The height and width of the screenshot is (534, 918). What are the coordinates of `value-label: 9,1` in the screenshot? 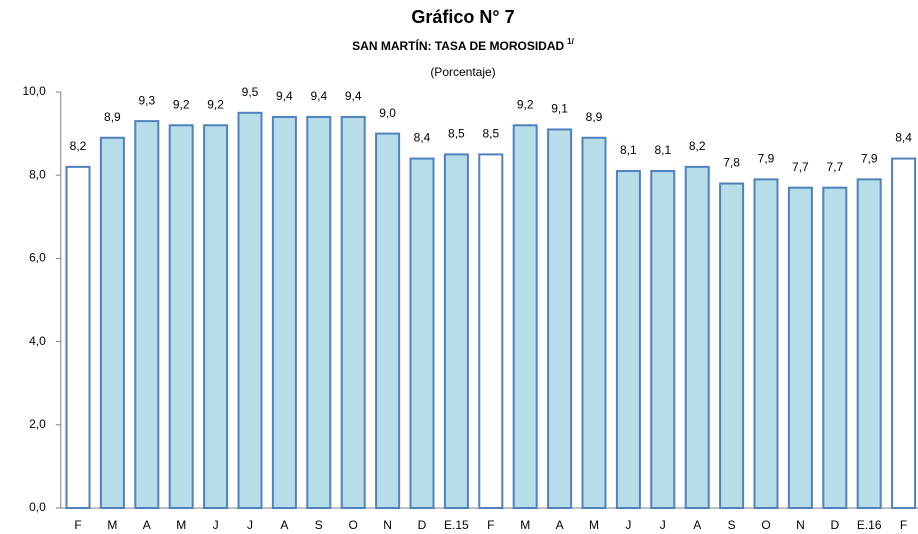 It's located at (559, 109).